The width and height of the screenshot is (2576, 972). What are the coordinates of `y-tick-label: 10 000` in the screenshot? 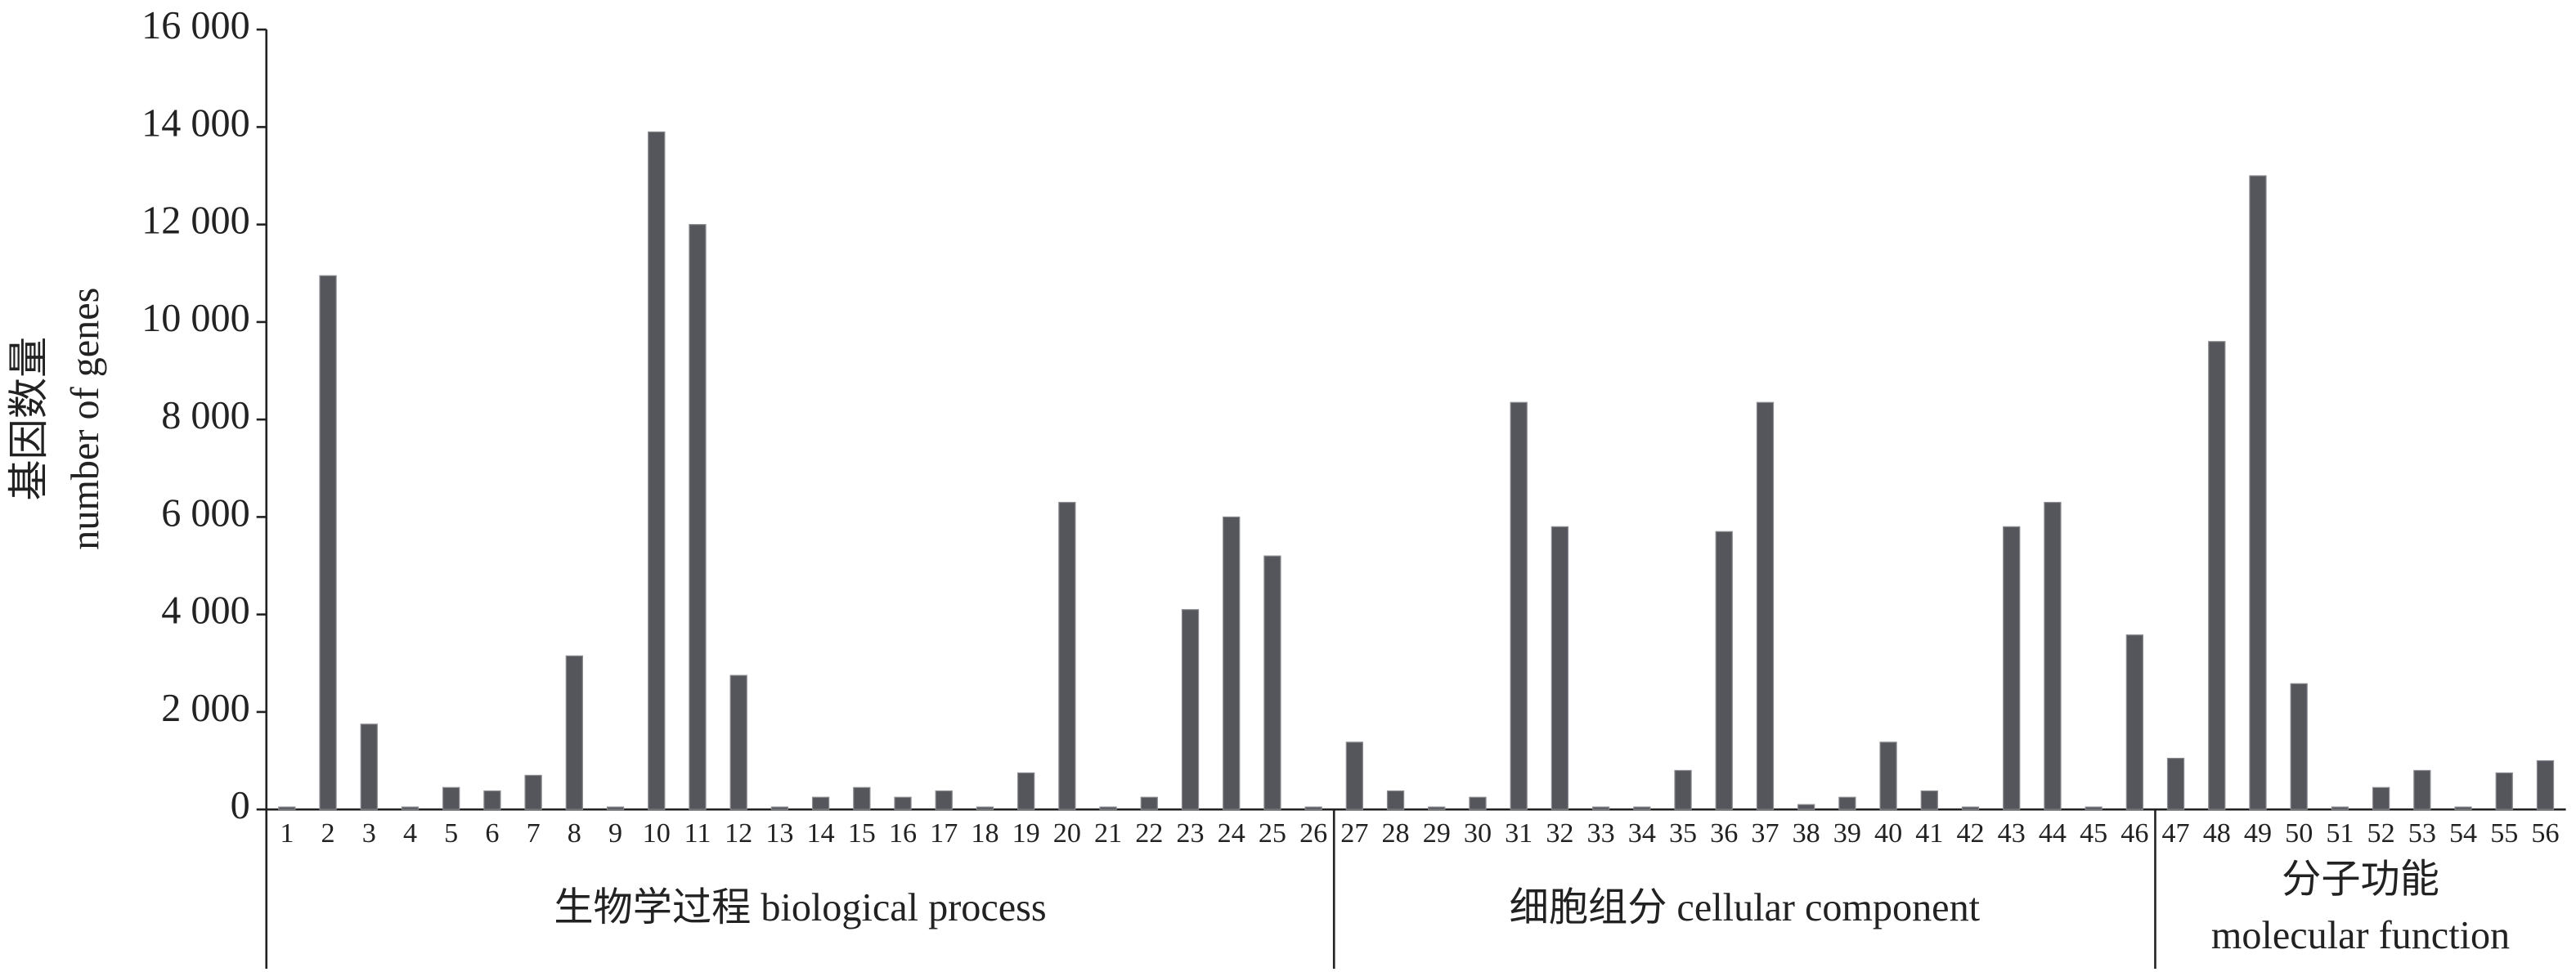 It's located at (195, 318).